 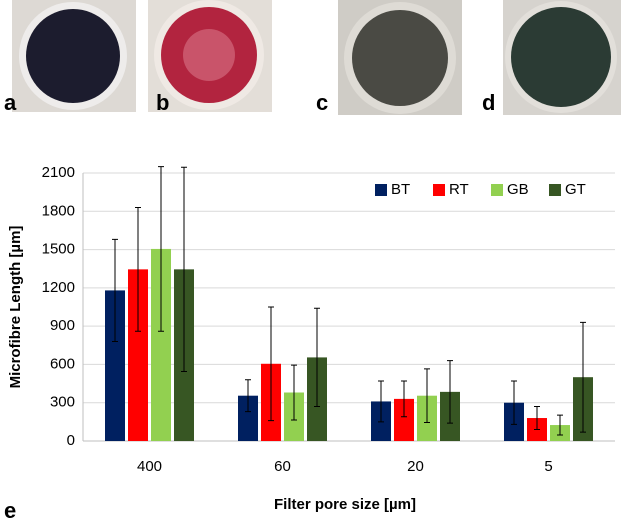 I want to click on y-tick-label: 300, so click(x=62, y=402).